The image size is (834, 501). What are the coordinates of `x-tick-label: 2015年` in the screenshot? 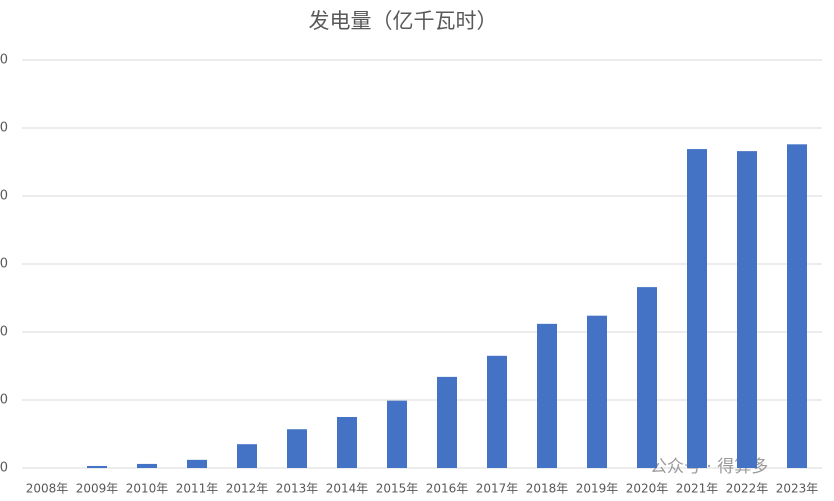 It's located at (397, 489).